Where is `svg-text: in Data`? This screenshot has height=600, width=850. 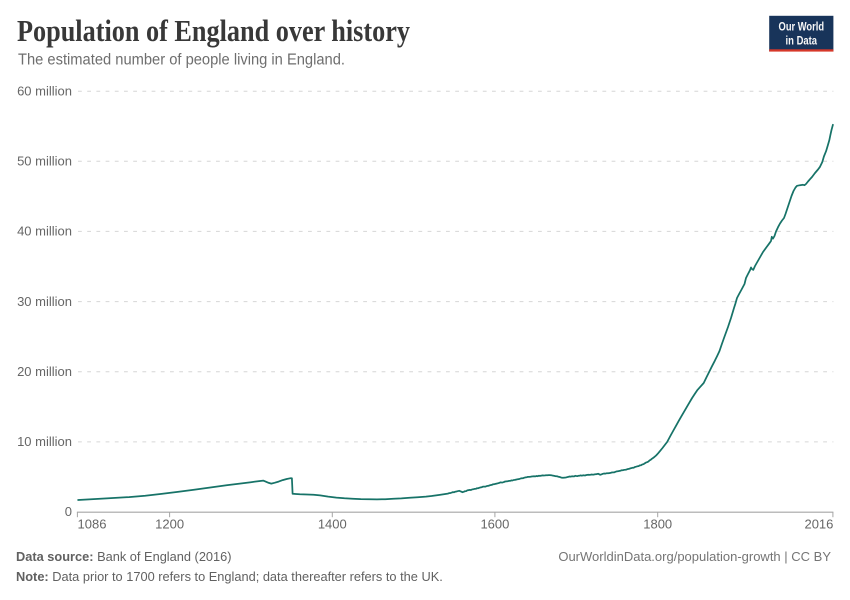 svg-text: in Data is located at coordinates (802, 42).